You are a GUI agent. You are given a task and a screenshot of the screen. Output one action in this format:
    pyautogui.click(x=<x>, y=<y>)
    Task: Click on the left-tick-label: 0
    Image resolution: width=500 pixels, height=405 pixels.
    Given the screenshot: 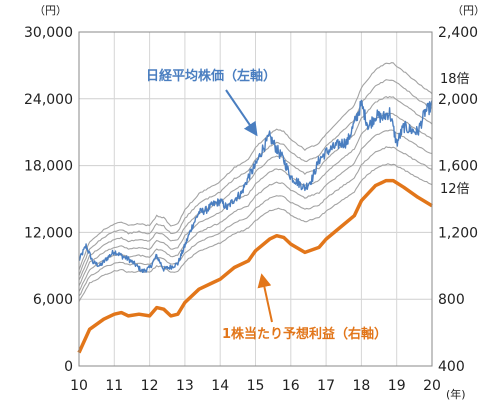 What is the action you would take?
    pyautogui.click(x=68, y=367)
    